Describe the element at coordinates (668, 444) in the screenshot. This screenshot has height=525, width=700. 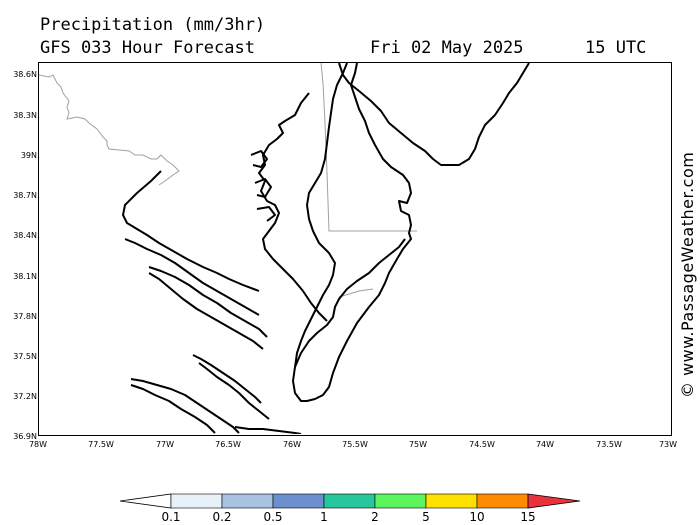
I see `lon-label: 73W` at that location.